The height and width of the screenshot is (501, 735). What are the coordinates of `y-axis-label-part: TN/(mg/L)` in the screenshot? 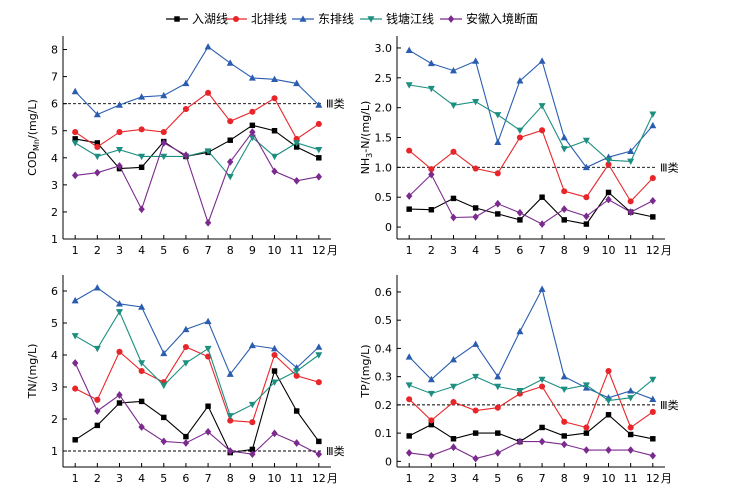 It's located at (32, 372).